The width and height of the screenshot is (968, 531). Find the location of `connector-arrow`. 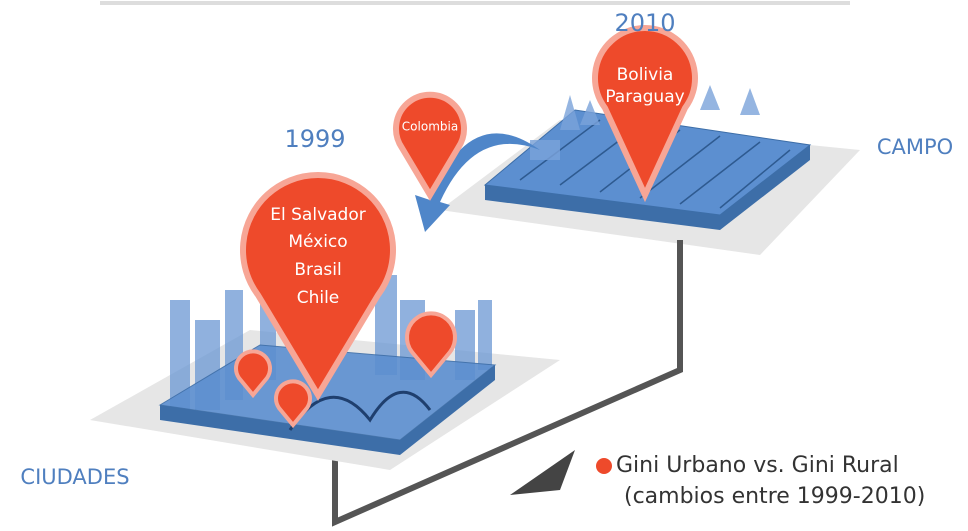

connector-arrow is located at coordinates (542, 472).